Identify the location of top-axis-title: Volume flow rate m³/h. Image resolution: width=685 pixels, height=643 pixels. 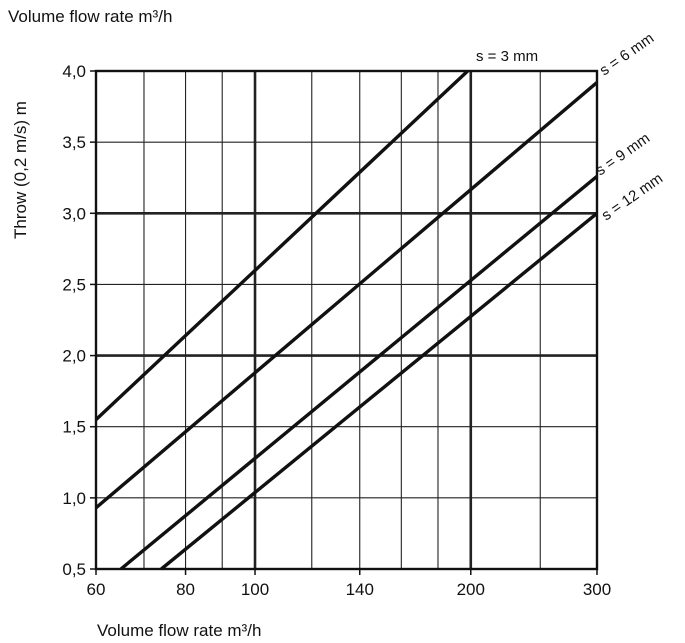
(90, 16).